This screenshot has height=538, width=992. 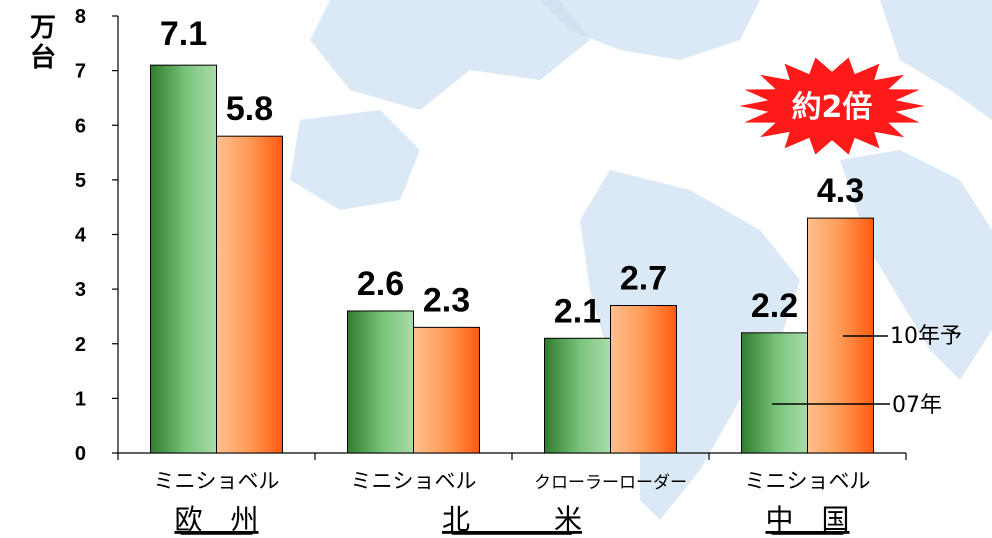 I want to click on region-label: 北 米, so click(x=512, y=519).